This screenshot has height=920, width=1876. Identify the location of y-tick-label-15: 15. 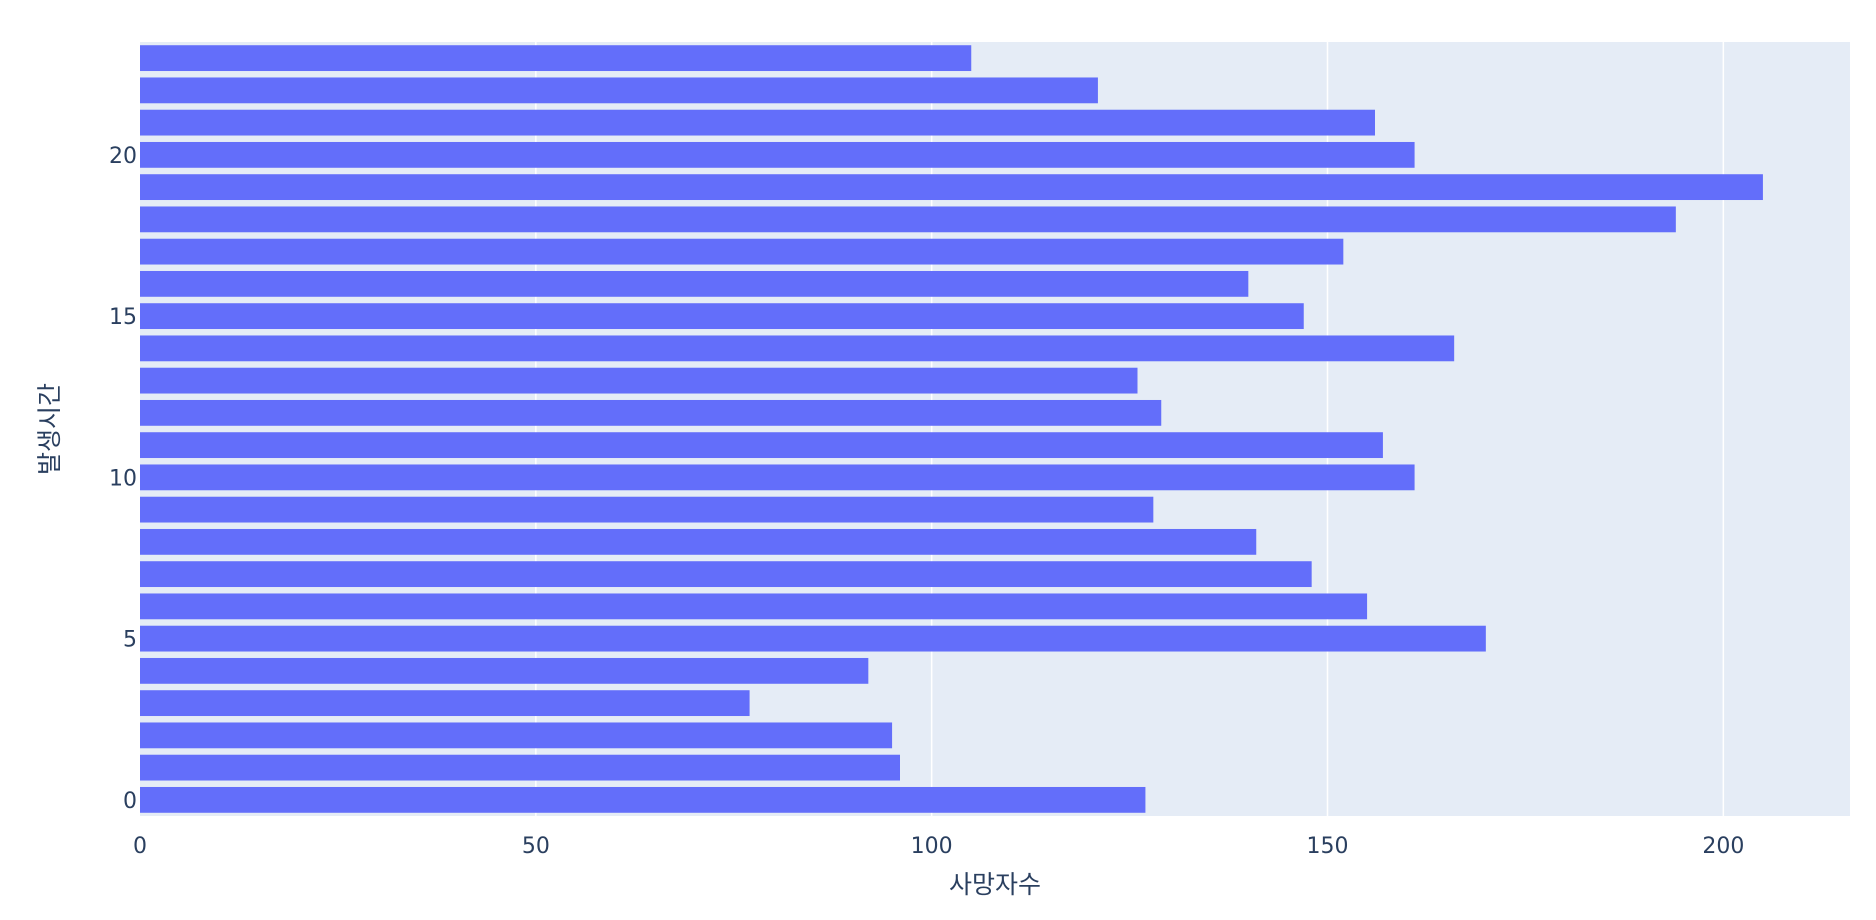
(123, 317).